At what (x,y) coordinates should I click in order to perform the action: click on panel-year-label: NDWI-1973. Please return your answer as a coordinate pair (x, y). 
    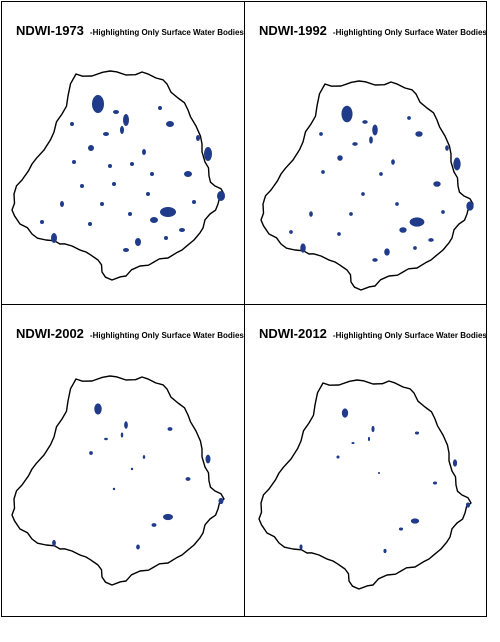
    Looking at the image, I should click on (50, 30).